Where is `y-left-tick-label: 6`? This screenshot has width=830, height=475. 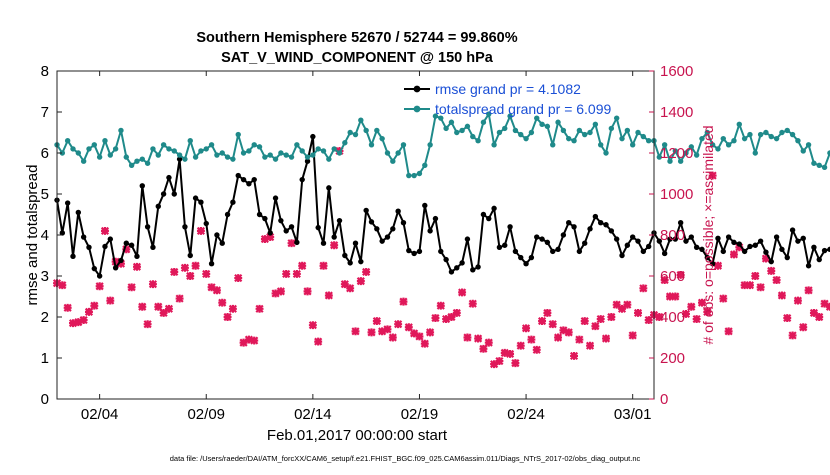
y-left-tick-label: 6 is located at coordinates (45, 153).